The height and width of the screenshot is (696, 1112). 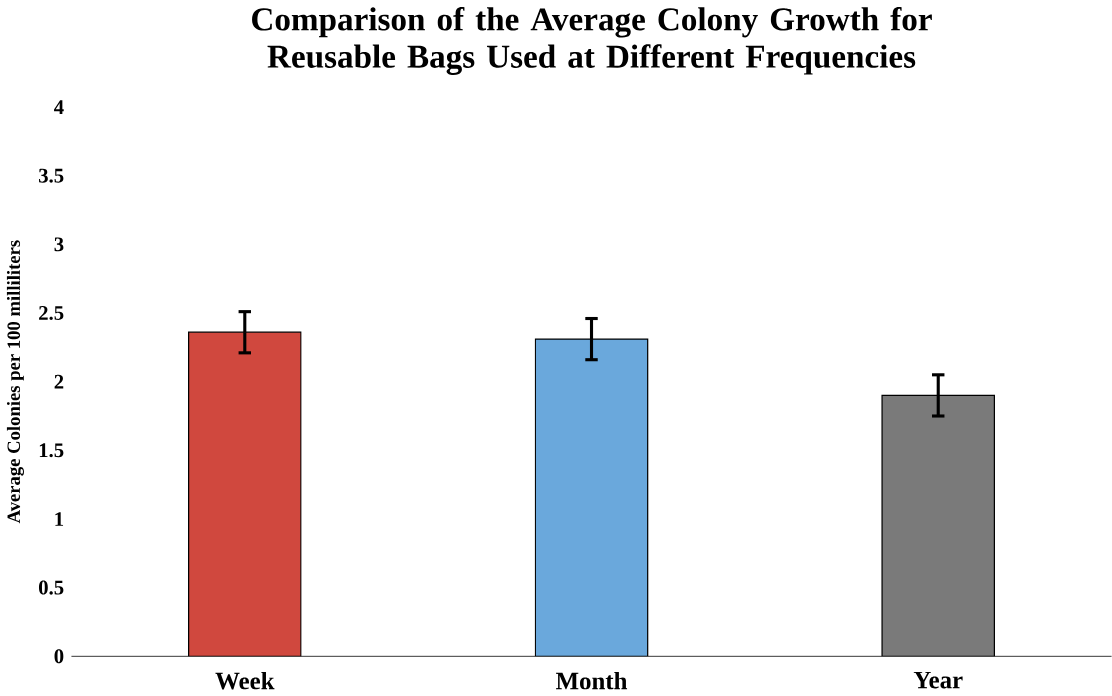 I want to click on x-tick-label: Month, so click(x=592, y=680).